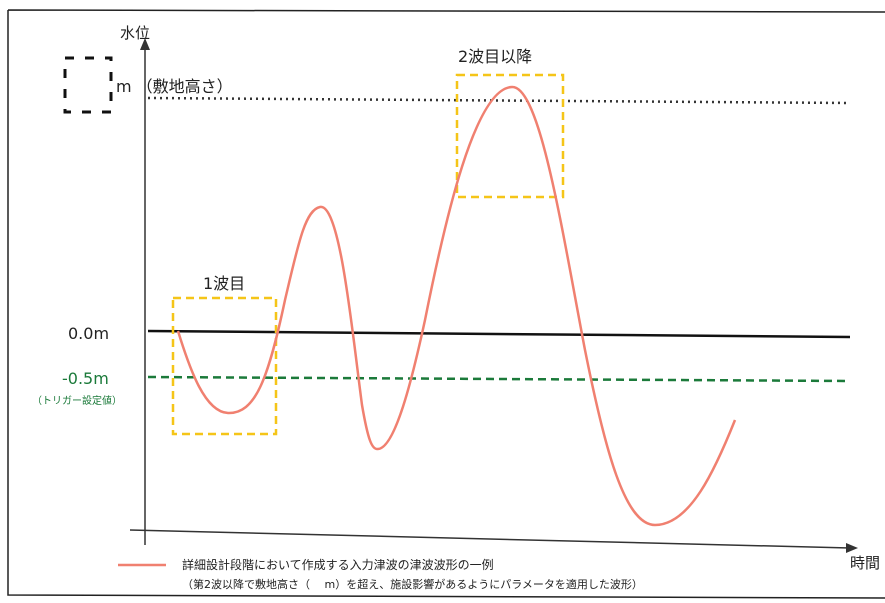  What do you see at coordinates (499, 100) in the screenshot?
I see `site-height-line` at bounding box center [499, 100].